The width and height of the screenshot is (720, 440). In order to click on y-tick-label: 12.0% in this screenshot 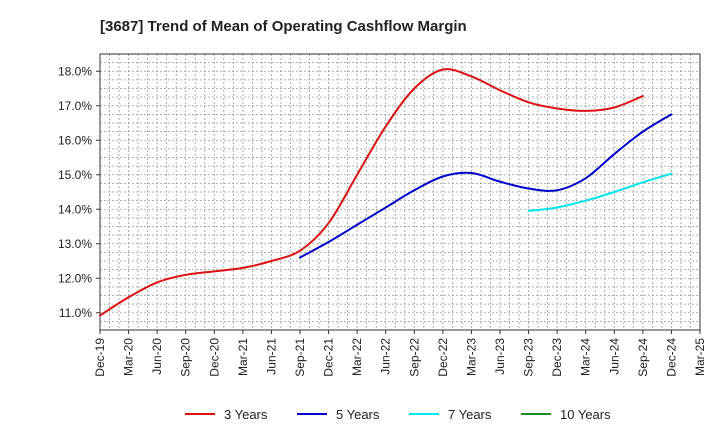, I will do `click(75, 278)`.